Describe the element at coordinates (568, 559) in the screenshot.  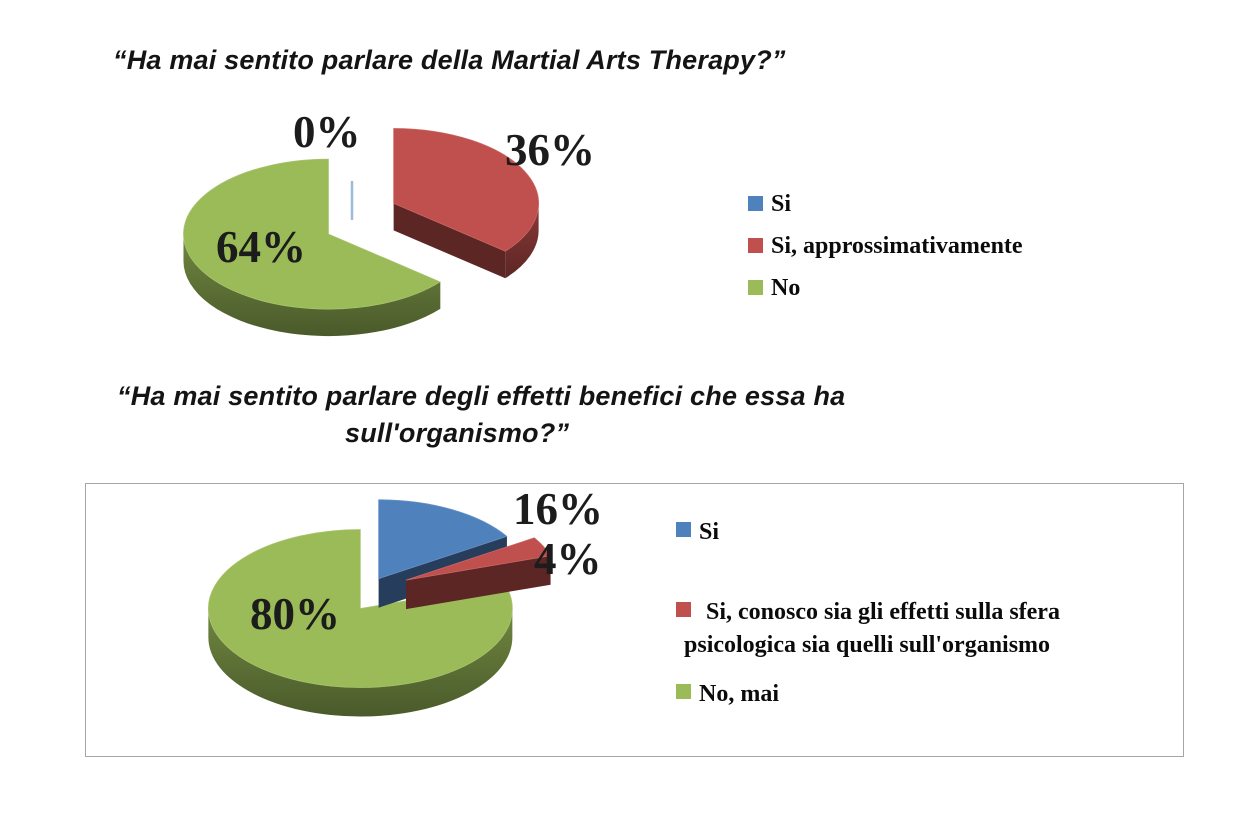
I see `chart2-datalabel-si-conosco: 4%` at that location.